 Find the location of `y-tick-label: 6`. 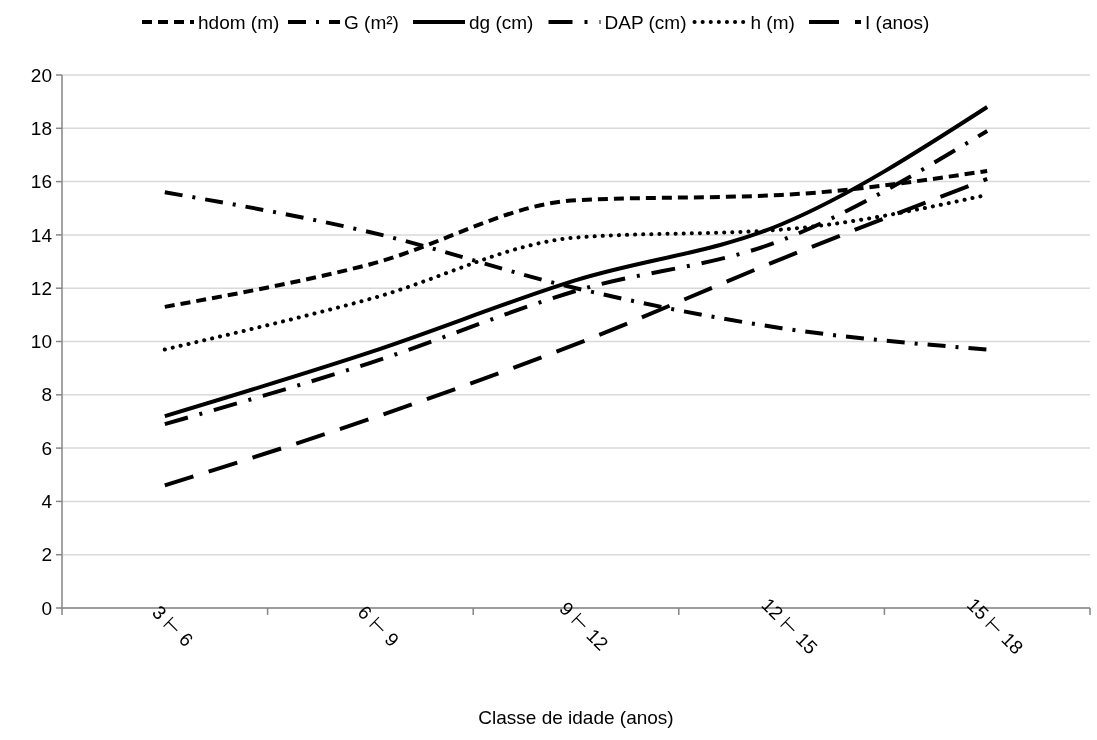

y-tick-label: 6 is located at coordinates (46, 448).